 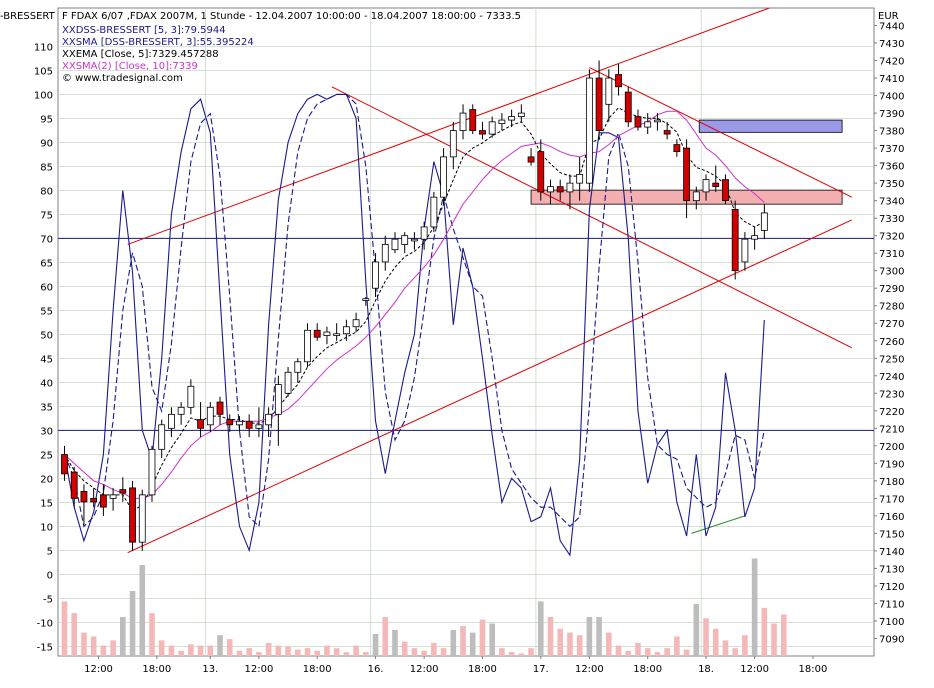 What do you see at coordinates (46, 455) in the screenshot?
I see `osc-tick-label: 25` at bounding box center [46, 455].